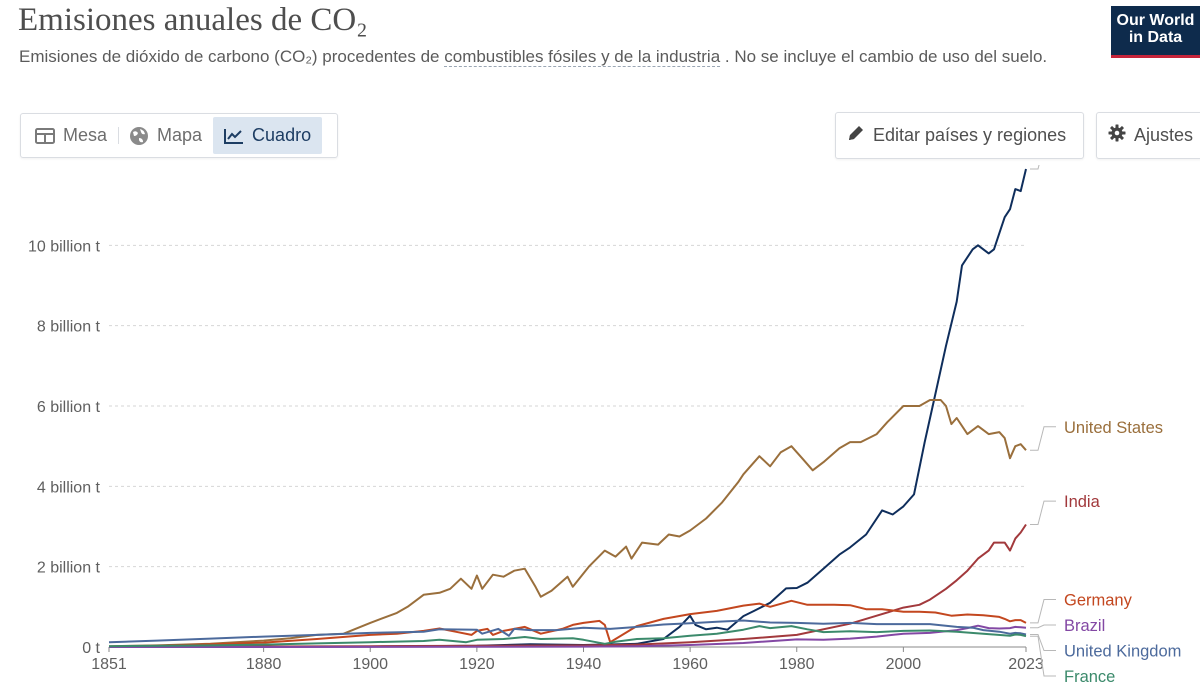 This screenshot has height=682, width=1200. What do you see at coordinates (1155, 20) in the screenshot?
I see `logo-line-1: Our World` at bounding box center [1155, 20].